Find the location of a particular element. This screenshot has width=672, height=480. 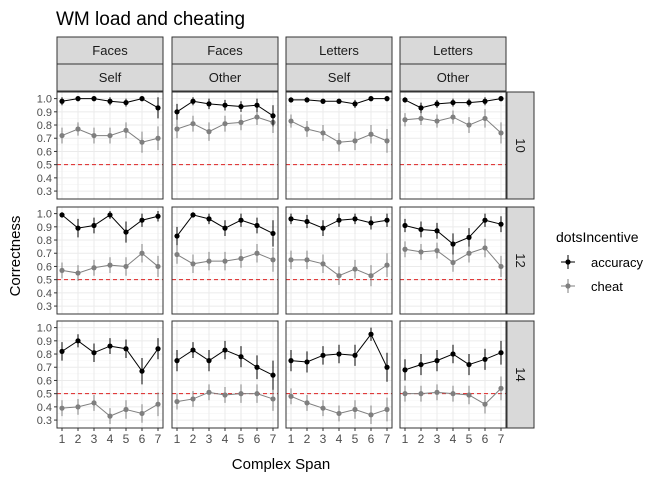

x-tick-label: 3 is located at coordinates (437, 439).